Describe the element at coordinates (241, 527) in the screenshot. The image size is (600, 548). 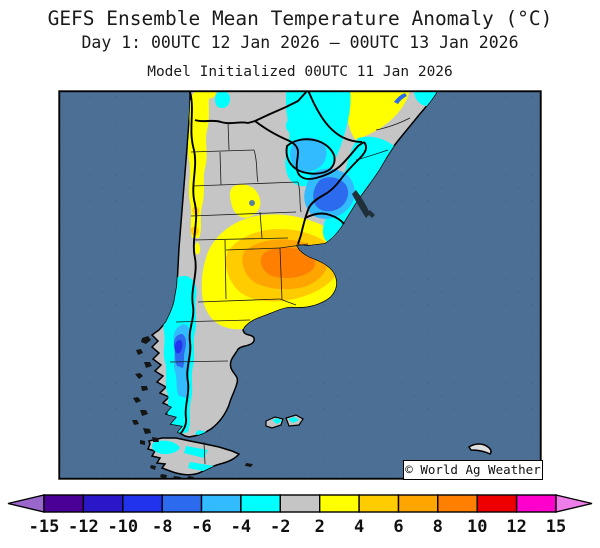
I see `tick-label: -4` at that location.